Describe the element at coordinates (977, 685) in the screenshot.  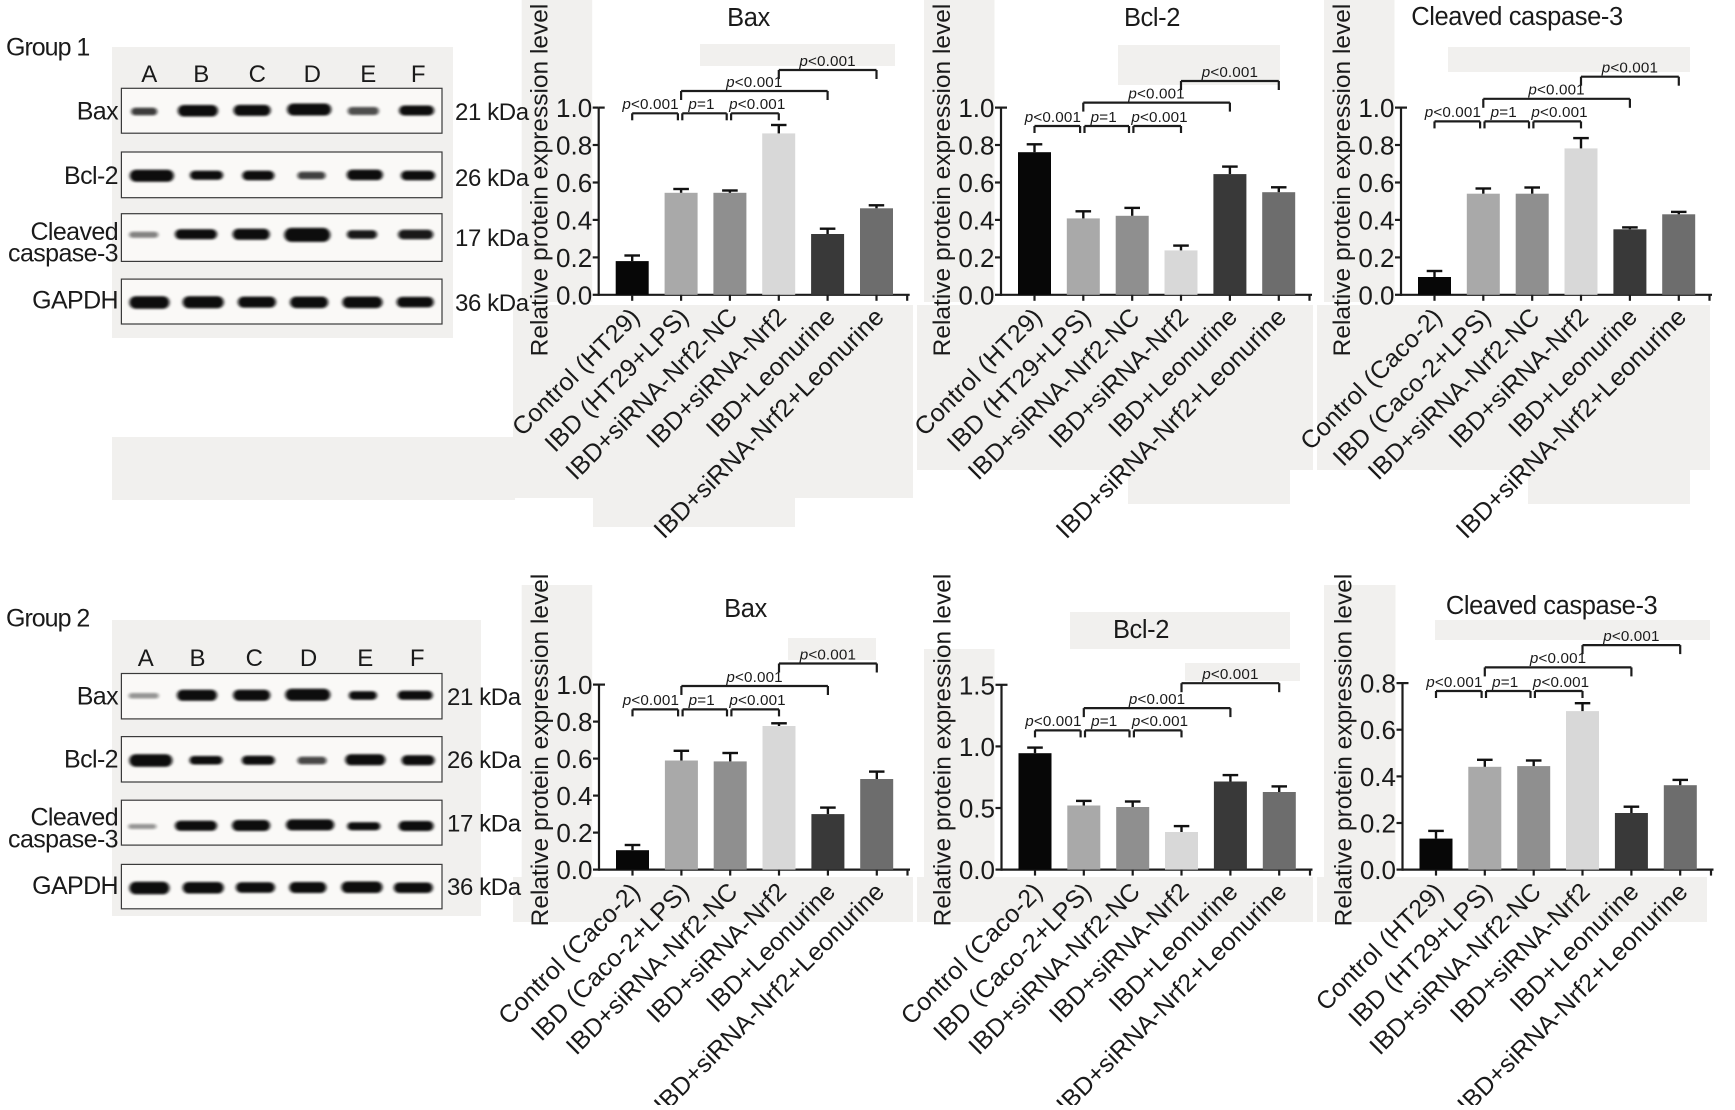
I see `svg-text: 1.5` at that location.